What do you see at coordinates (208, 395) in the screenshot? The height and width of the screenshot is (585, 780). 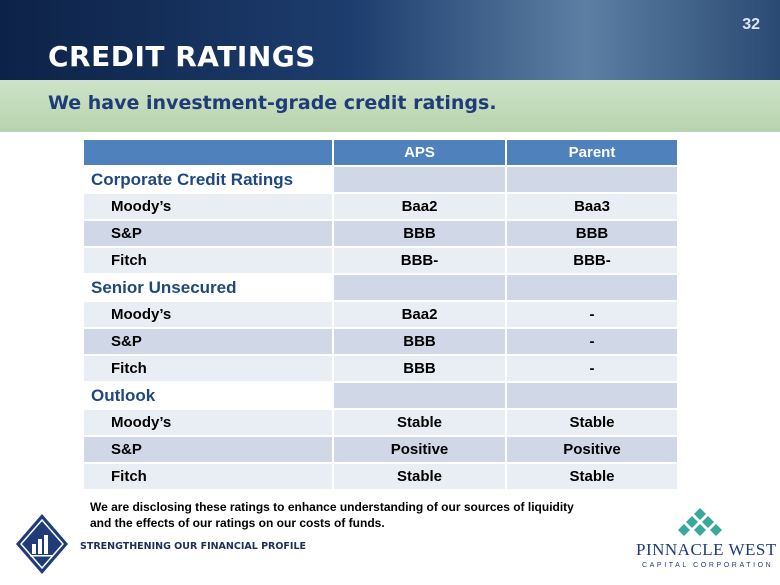 I see `section-title: Outlook` at bounding box center [208, 395].